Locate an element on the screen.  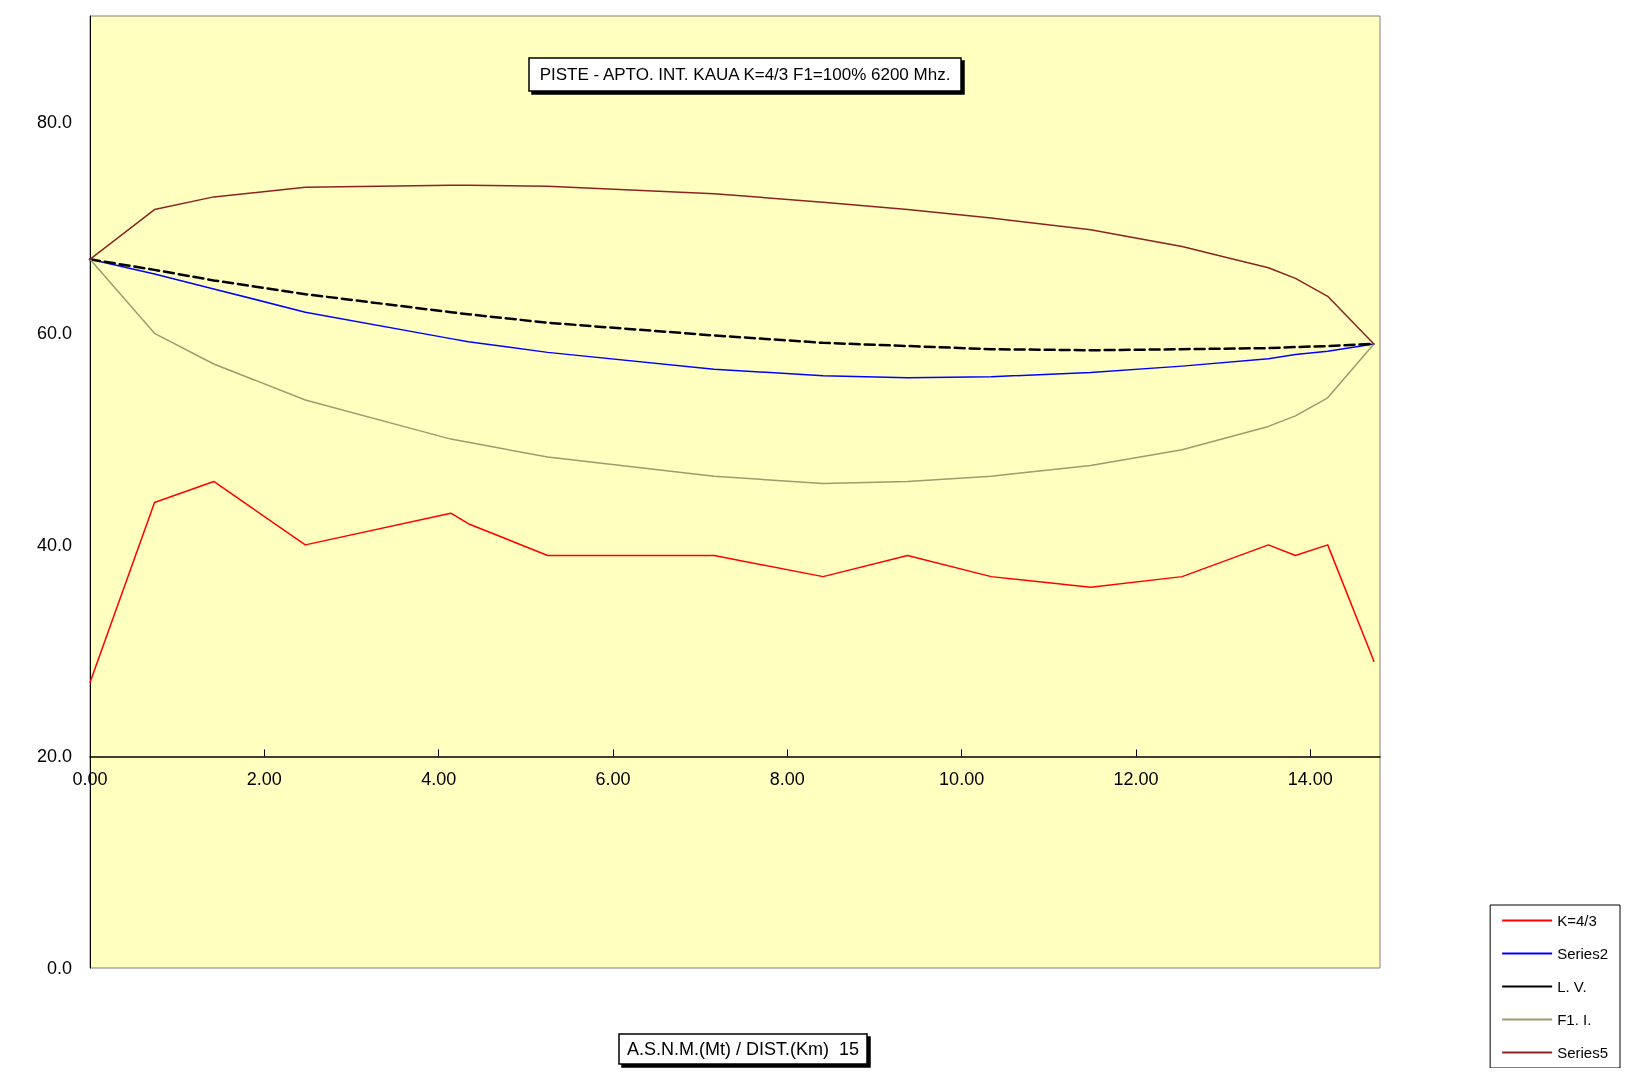
legend-label: K=4/3 is located at coordinates (1577, 920).